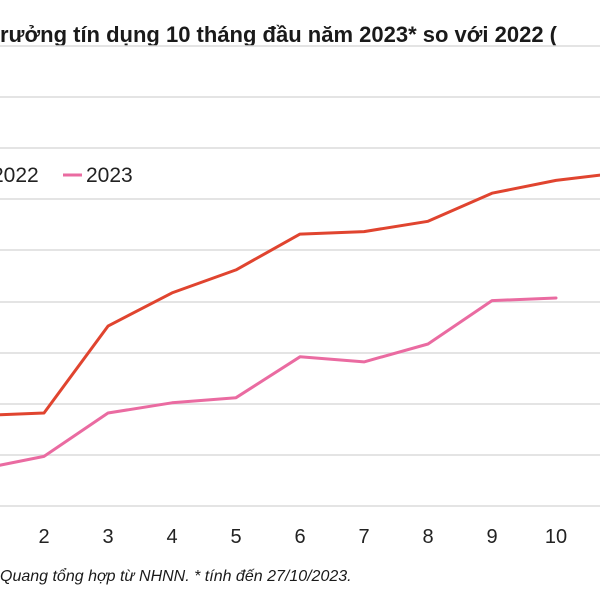 The width and height of the screenshot is (600, 600). I want to click on x-tick-label: 2, so click(43, 537).